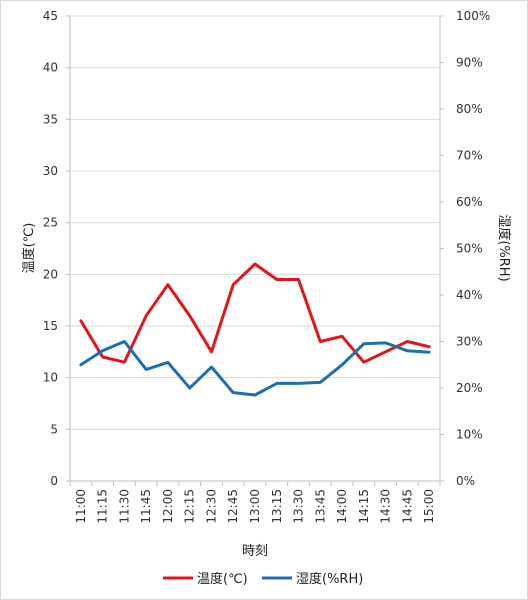 The height and width of the screenshot is (600, 528). I want to click on right-tick-label: 10%, so click(469, 435).